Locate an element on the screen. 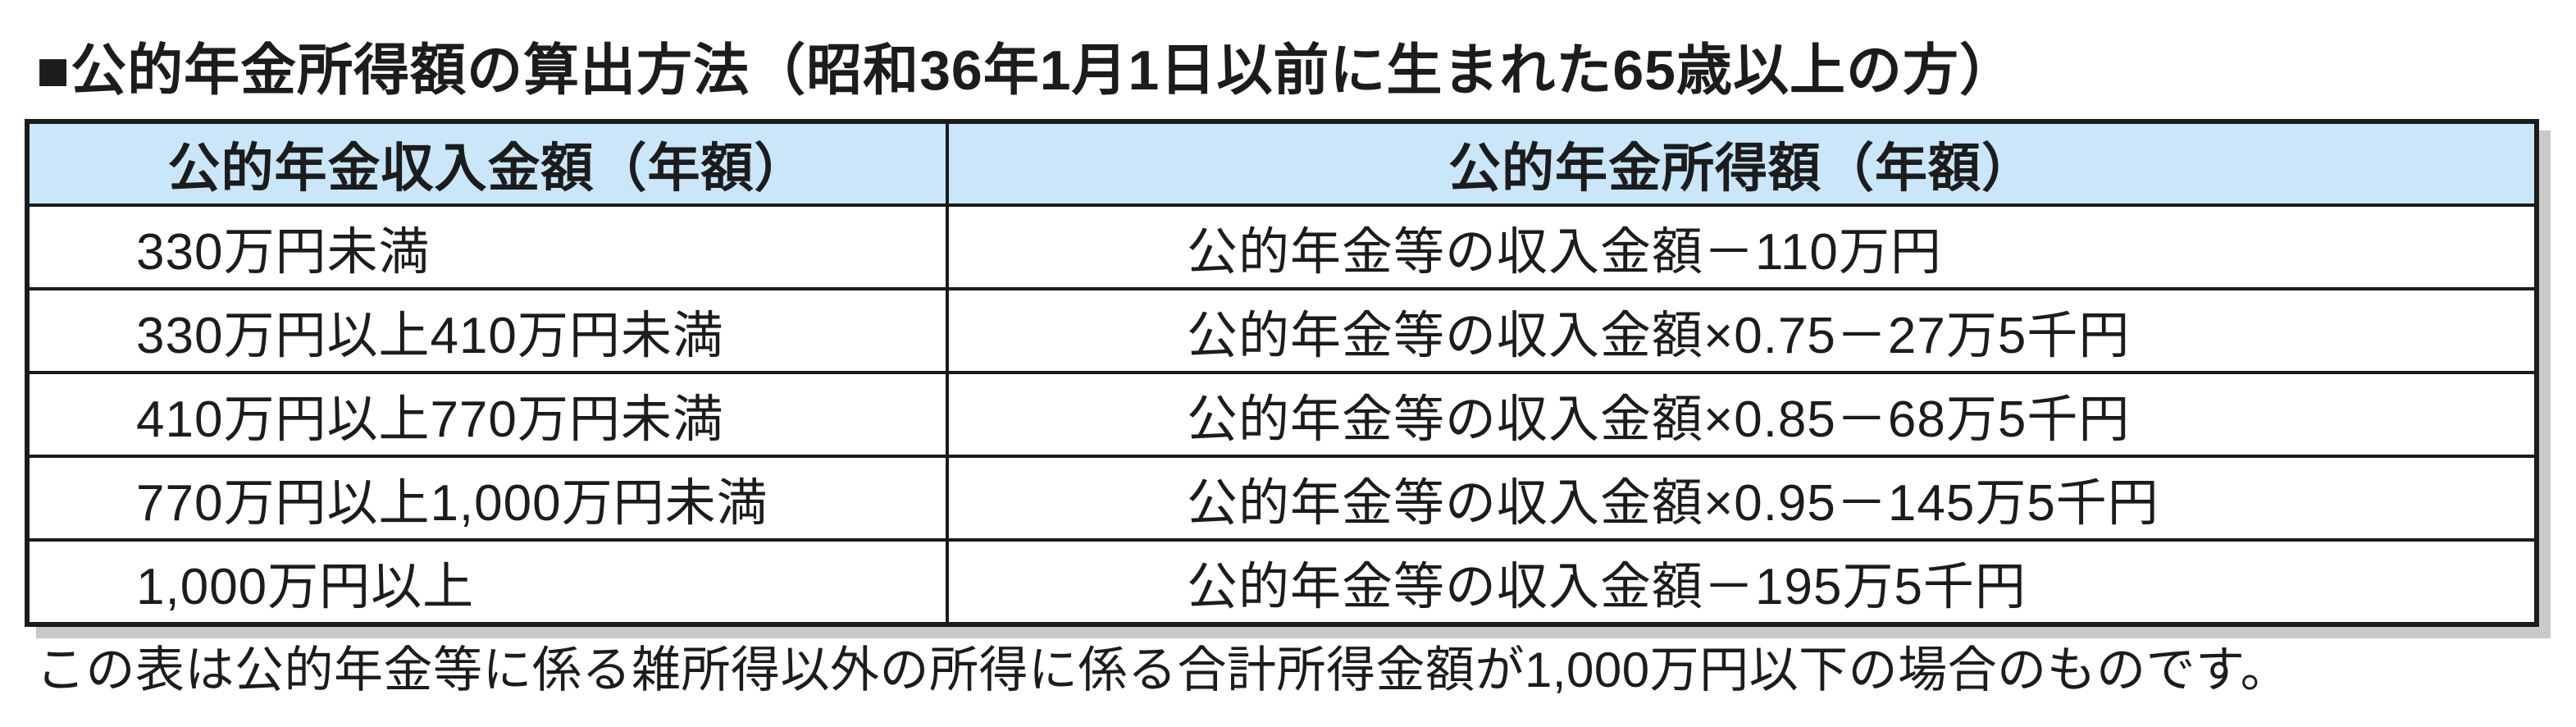 This screenshot has height=727, width=2576. income-formula-cell: 公的年金等の収入金額×0.75－27万5千円 is located at coordinates (1742, 330).